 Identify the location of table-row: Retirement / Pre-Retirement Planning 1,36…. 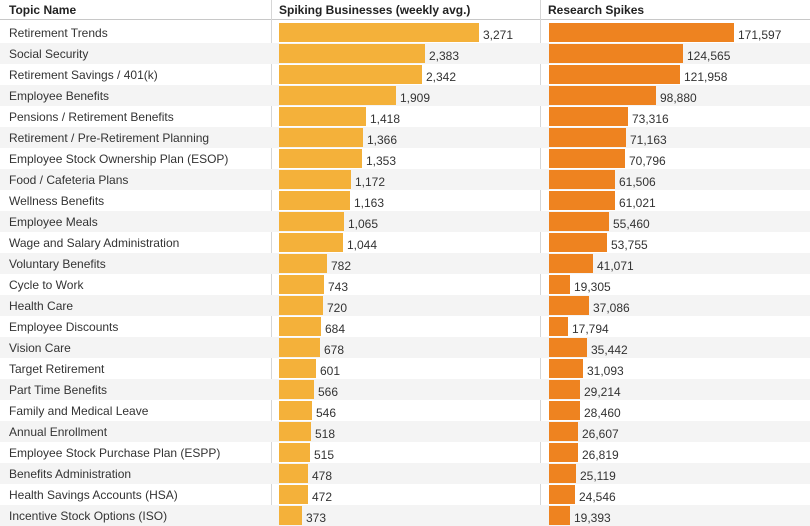
(405, 137).